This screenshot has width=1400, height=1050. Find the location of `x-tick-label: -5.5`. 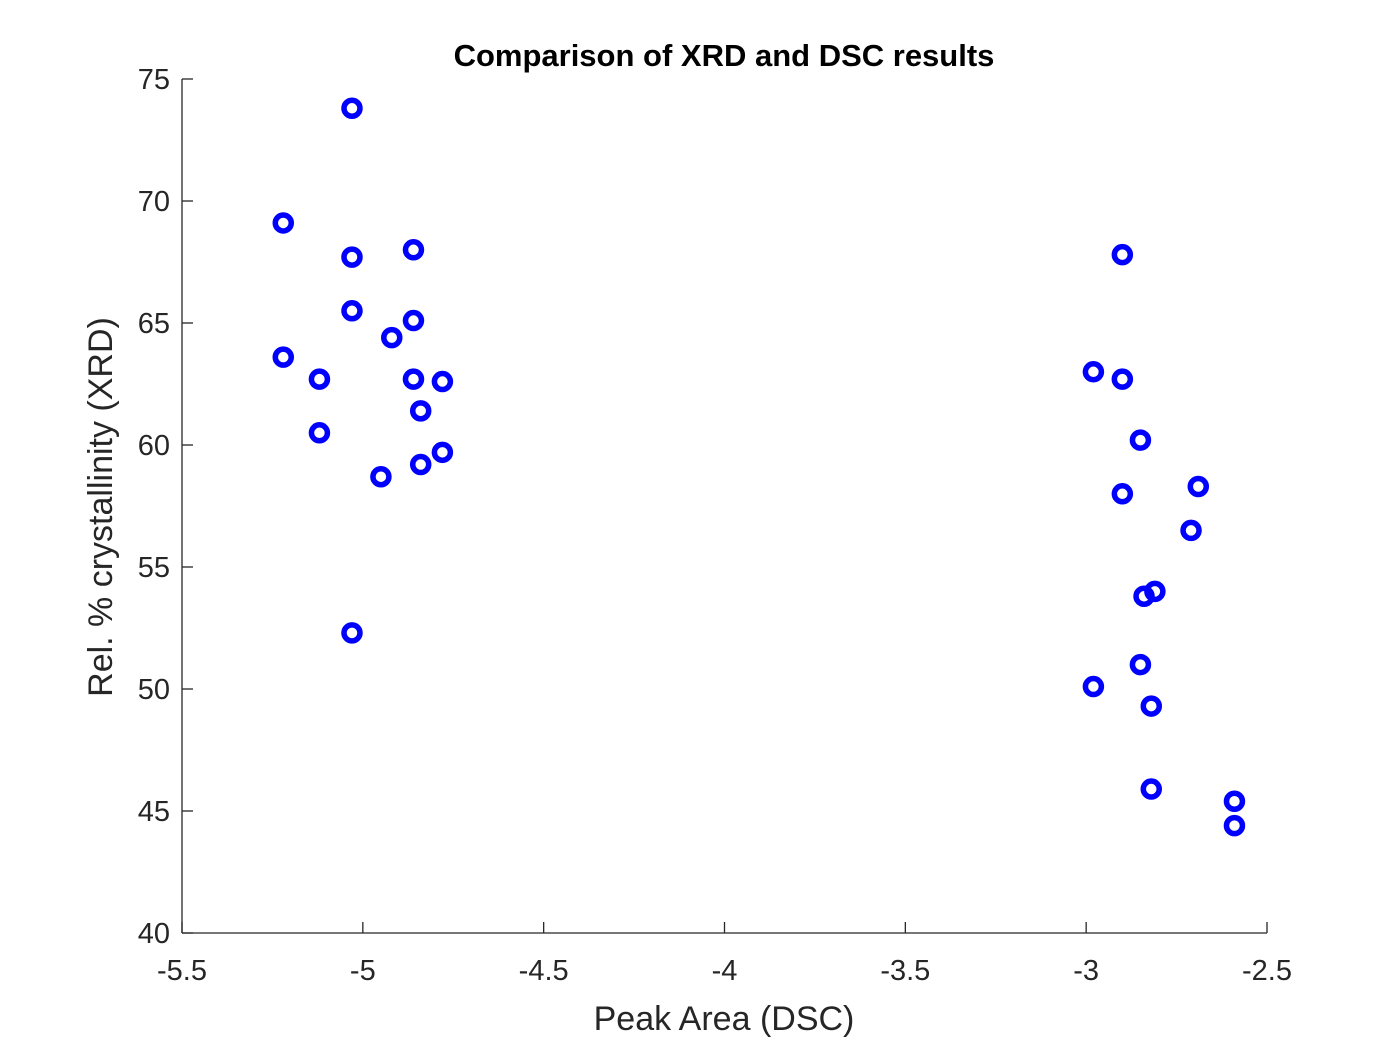

x-tick-label: -5.5 is located at coordinates (182, 971).